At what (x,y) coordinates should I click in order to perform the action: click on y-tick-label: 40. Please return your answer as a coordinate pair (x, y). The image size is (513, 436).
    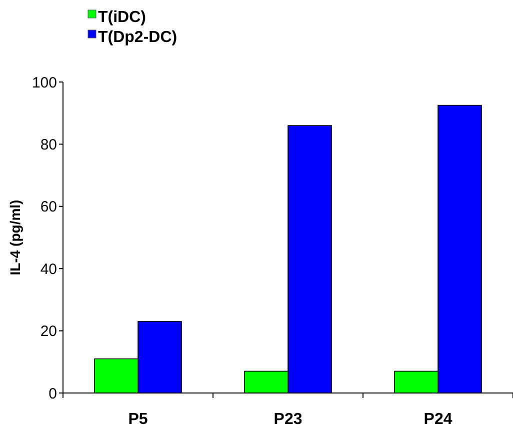
    Looking at the image, I should click on (48, 269).